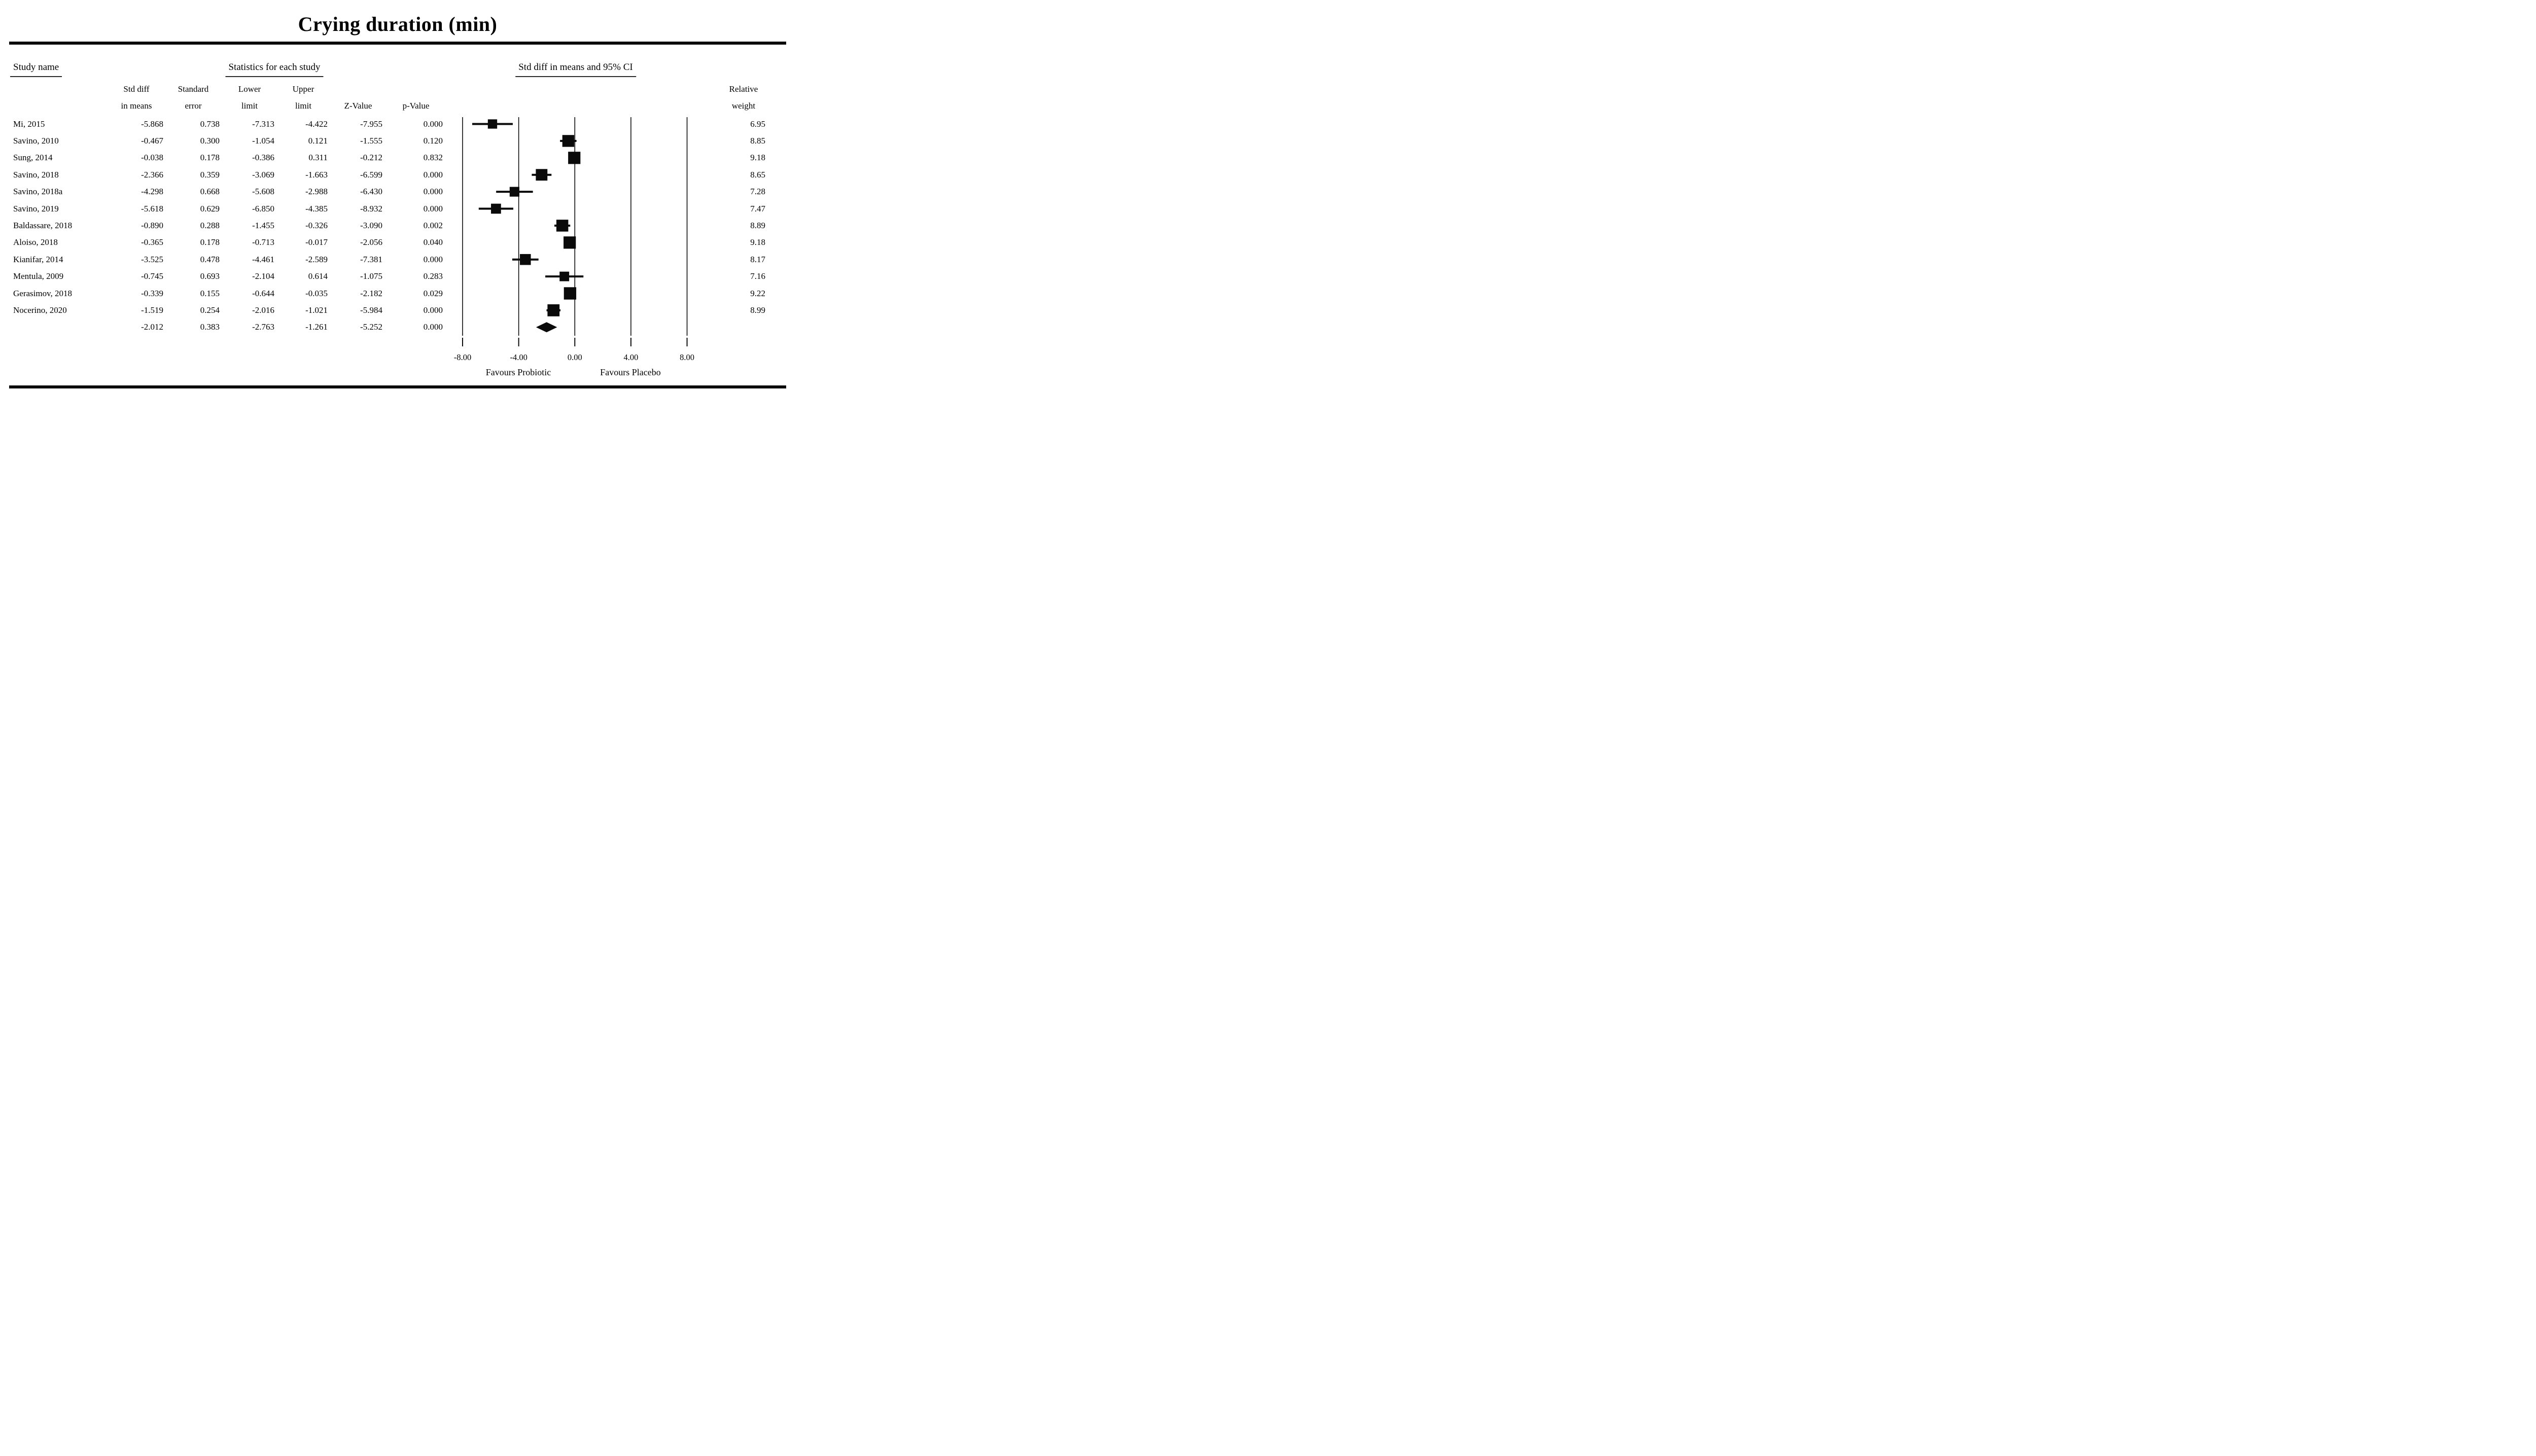  I want to click on relative-weight-cell: 7.16, so click(757, 276).